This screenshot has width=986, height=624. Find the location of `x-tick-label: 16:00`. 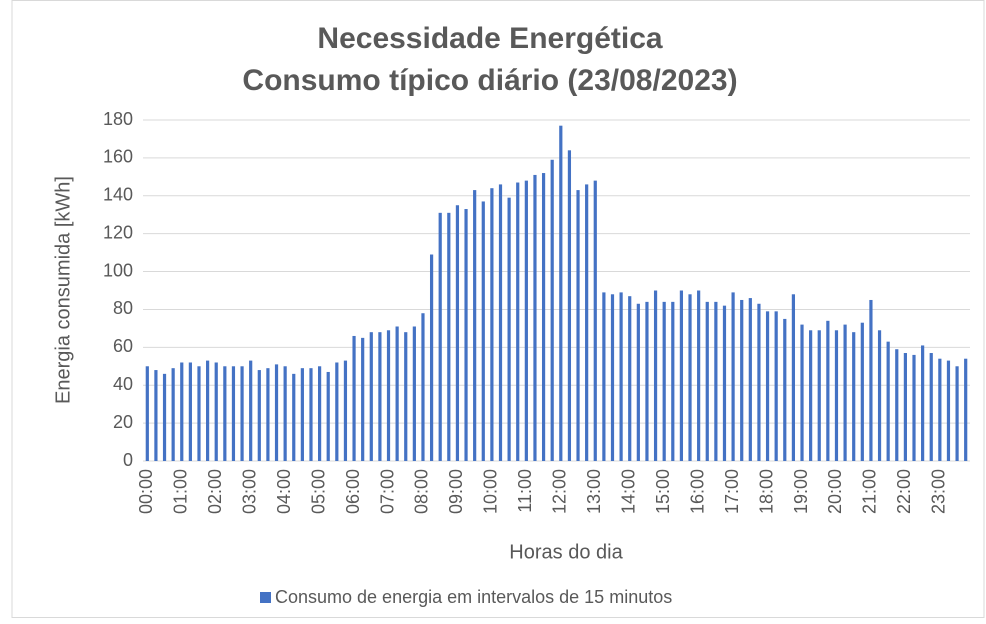

x-tick-label: 16:00 is located at coordinates (697, 491).